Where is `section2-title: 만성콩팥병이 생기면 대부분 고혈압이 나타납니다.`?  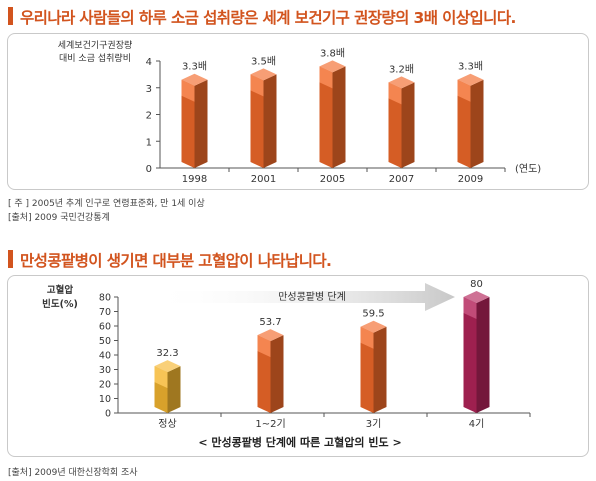 section2-title: 만성콩팥병이 생기면 대부분 고혈압이 나타납니다. is located at coordinates (176, 261).